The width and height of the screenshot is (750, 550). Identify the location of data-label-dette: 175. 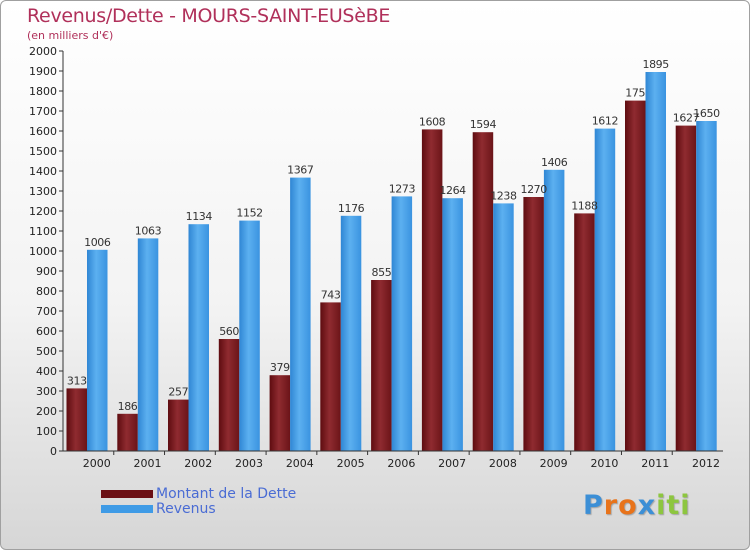
(635, 93).